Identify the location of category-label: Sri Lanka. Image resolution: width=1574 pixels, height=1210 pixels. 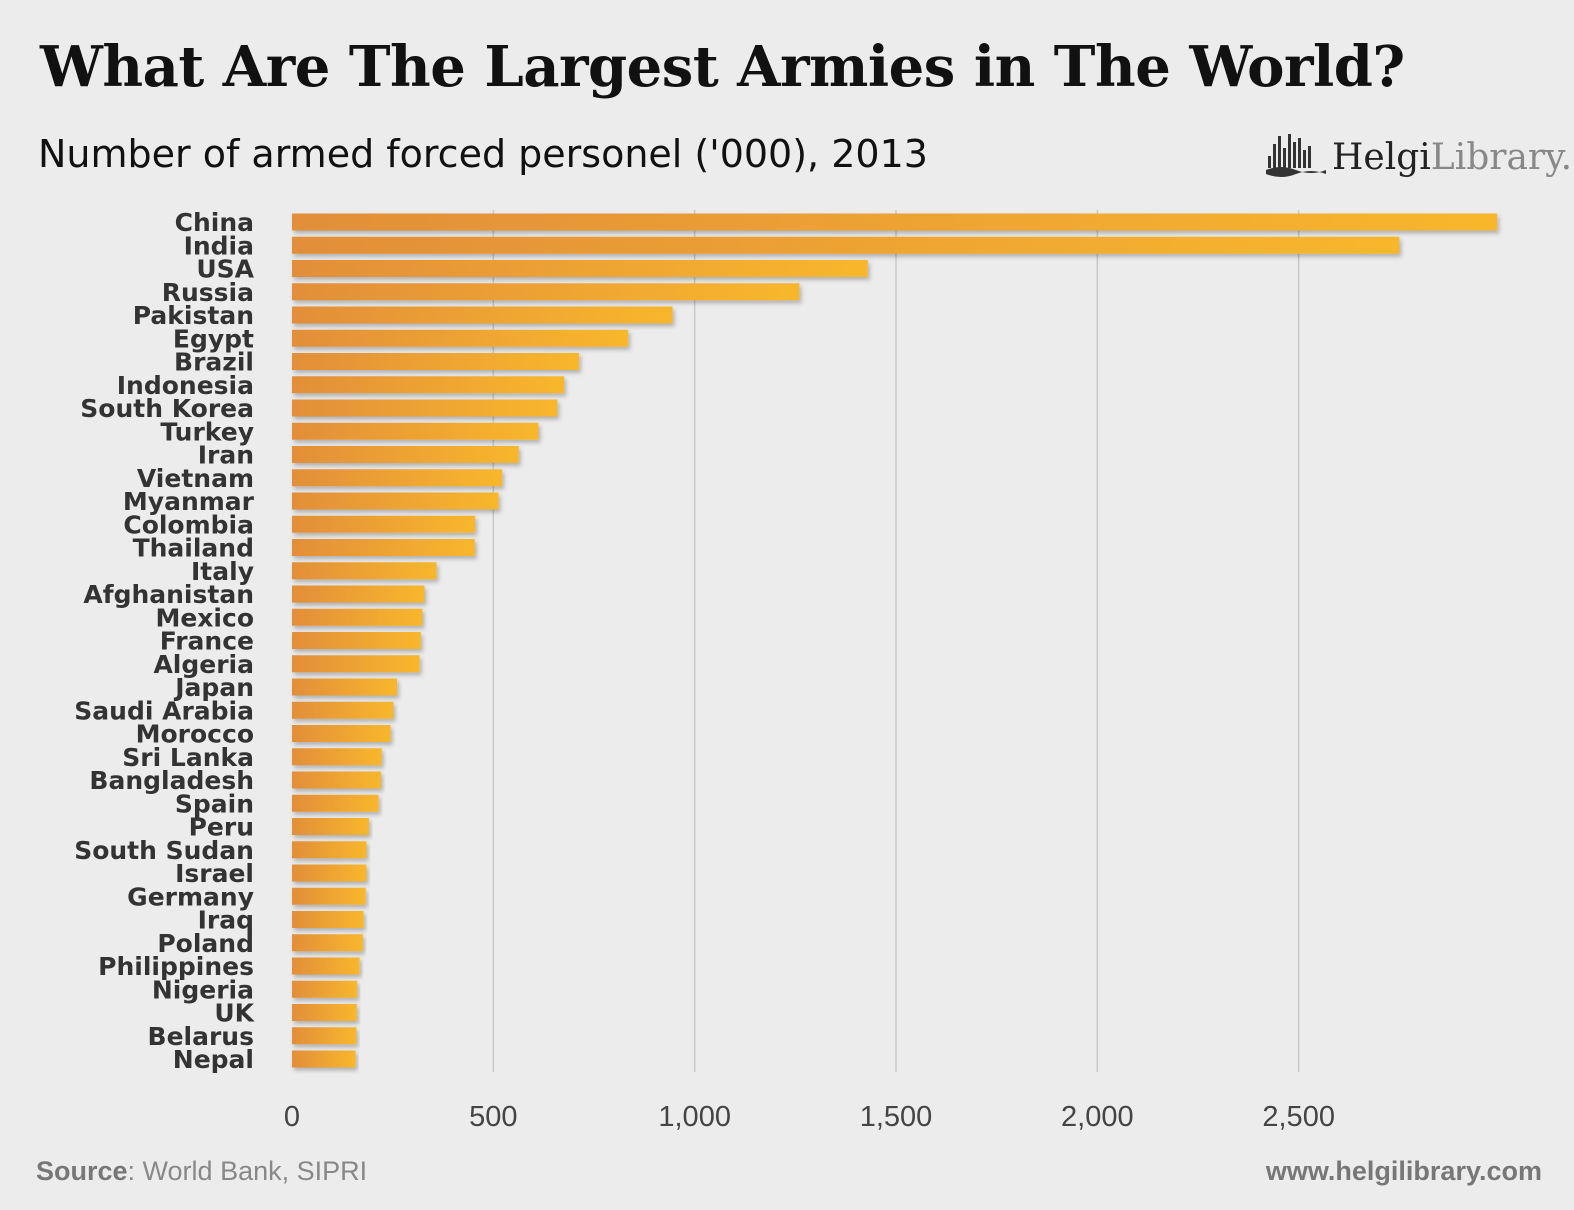
(188, 757).